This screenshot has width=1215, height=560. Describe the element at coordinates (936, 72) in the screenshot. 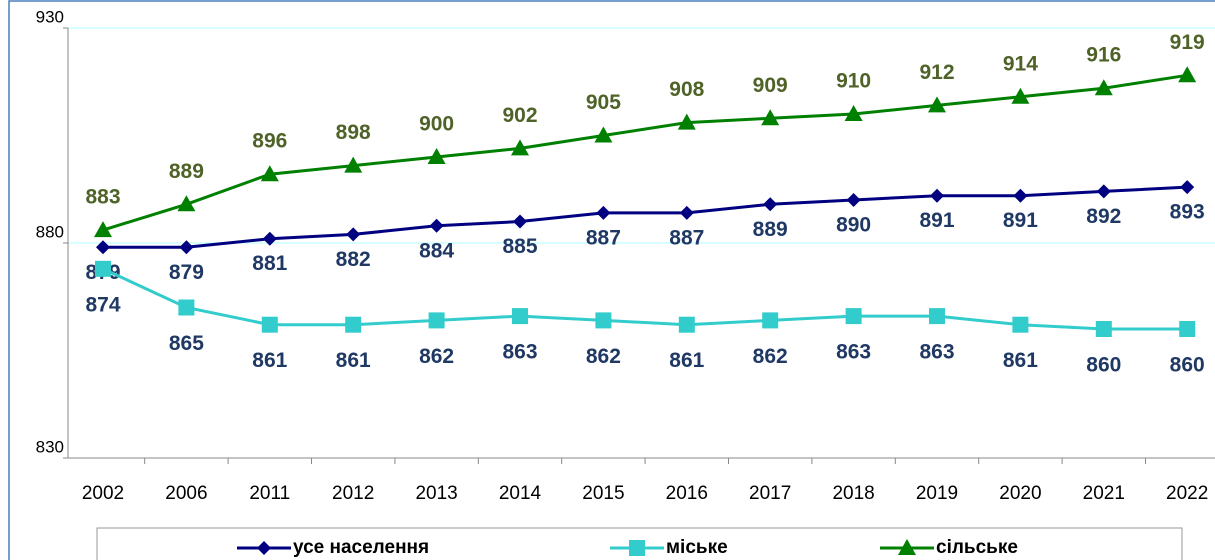

I see `data-label: 912` at that location.